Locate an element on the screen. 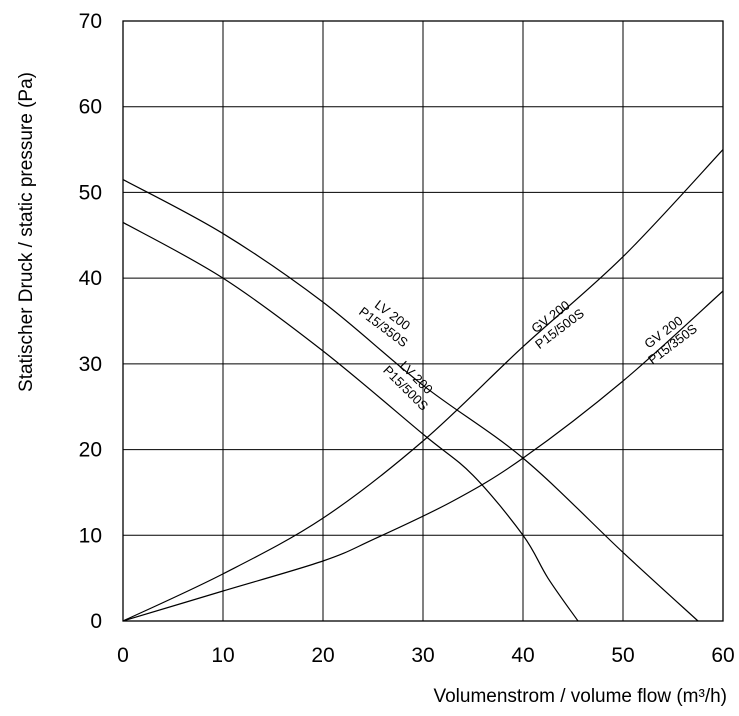 The width and height of the screenshot is (739, 716). y-tick-label: 30 is located at coordinates (90, 364).